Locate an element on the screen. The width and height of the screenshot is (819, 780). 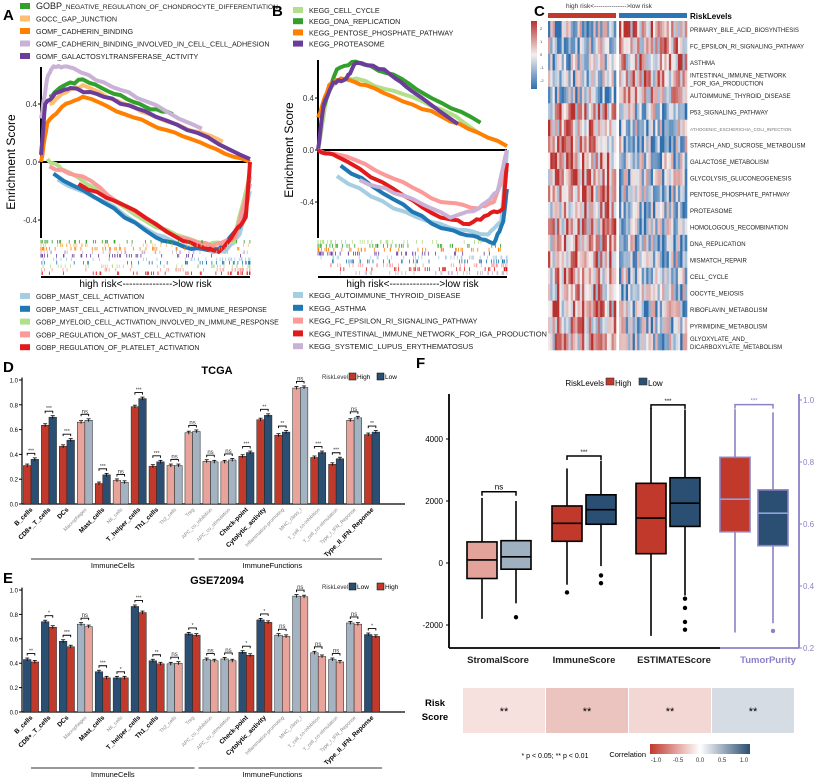
es-curve--negative-regulation-of-chondrocyte-differentiation is located at coordinates (111, 96).